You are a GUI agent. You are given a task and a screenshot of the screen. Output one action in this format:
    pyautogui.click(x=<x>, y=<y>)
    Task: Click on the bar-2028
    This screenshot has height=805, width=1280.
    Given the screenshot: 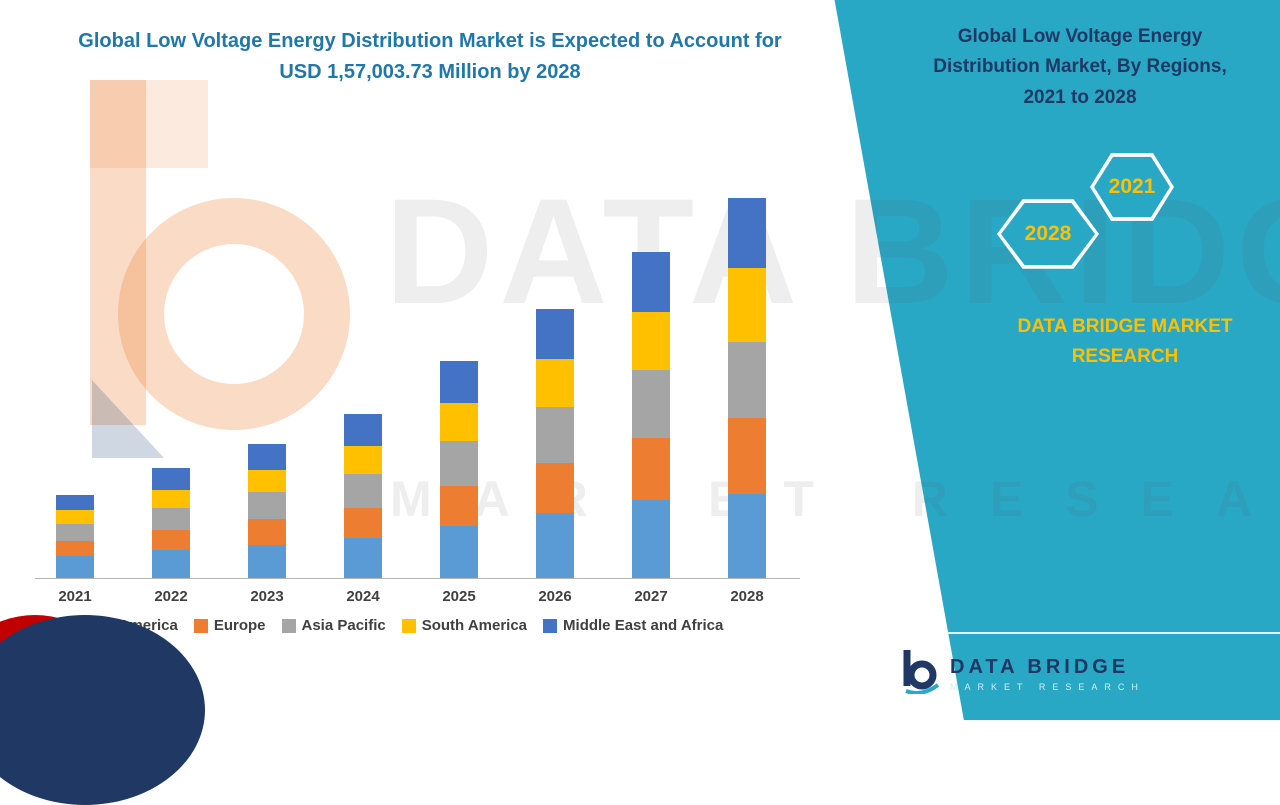 What is the action you would take?
    pyautogui.click(x=747, y=388)
    